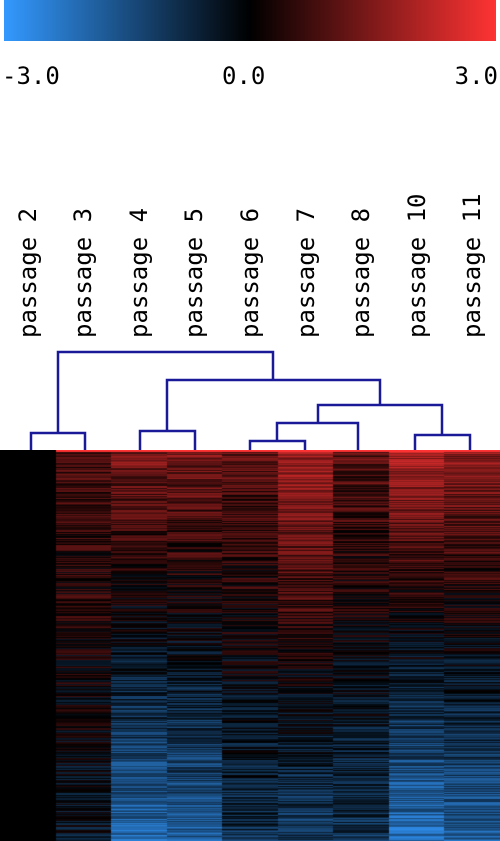  I want to click on column-label: passage 3, so click(83, 272).